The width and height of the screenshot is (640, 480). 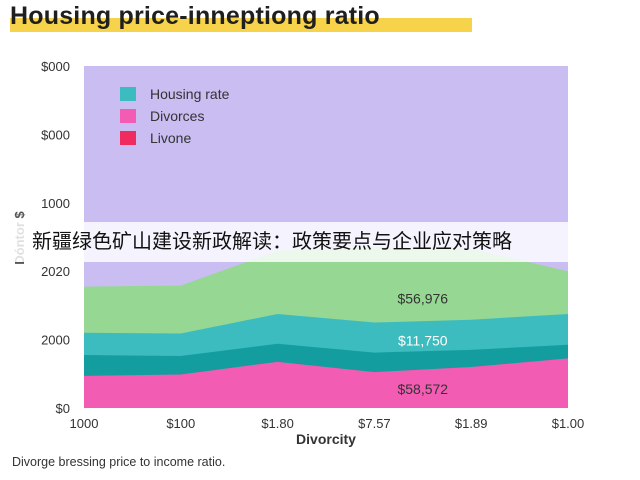 What do you see at coordinates (177, 116) in the screenshot?
I see `legend-label: Divorces` at bounding box center [177, 116].